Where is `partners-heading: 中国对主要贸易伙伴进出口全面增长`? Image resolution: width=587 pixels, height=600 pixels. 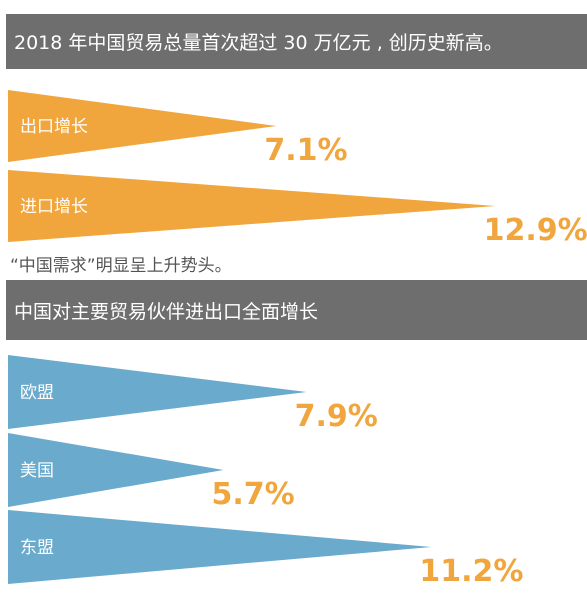
partners-heading: 中国对主要贸易伙伴进出口全面增长 is located at coordinates (166, 311).